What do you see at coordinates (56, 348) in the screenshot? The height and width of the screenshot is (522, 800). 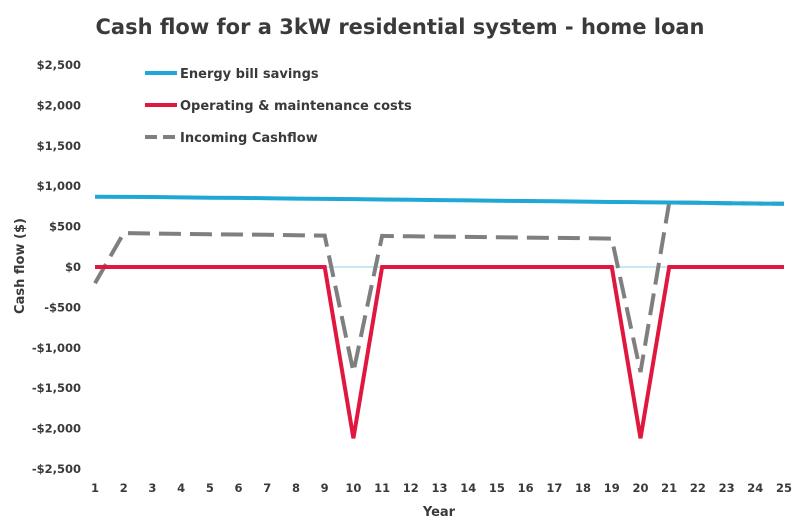 I see `y-tick-label: -$1,000` at bounding box center [56, 348].